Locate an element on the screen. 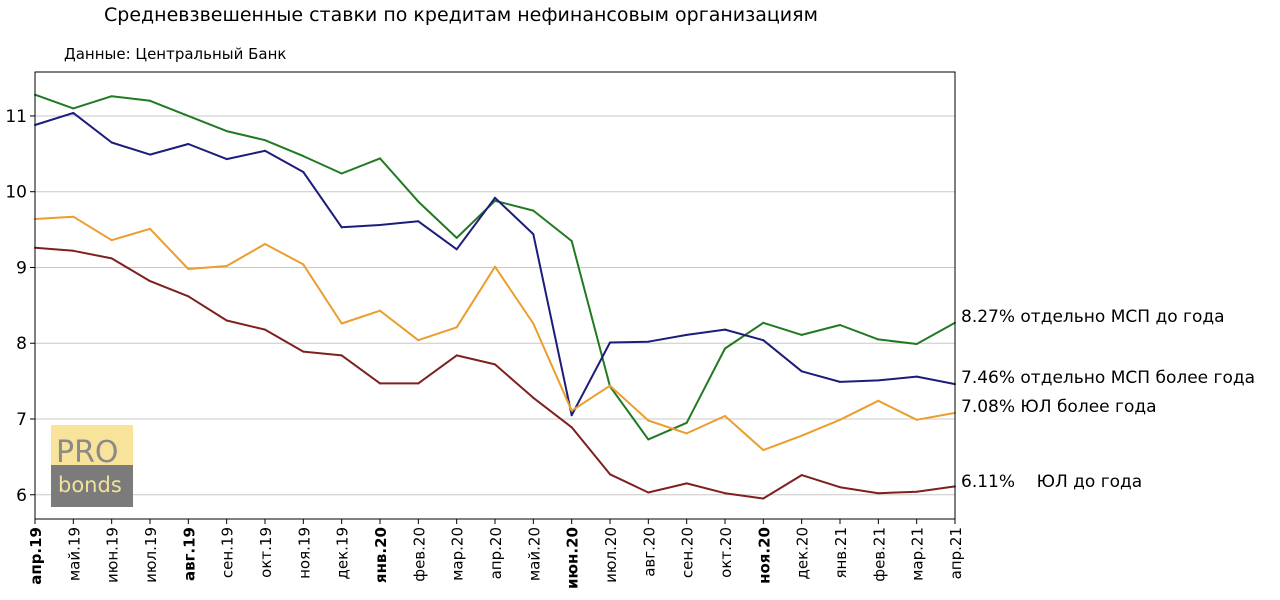 This screenshot has height=600, width=1280. y-tick-label: 6 is located at coordinates (21, 496).